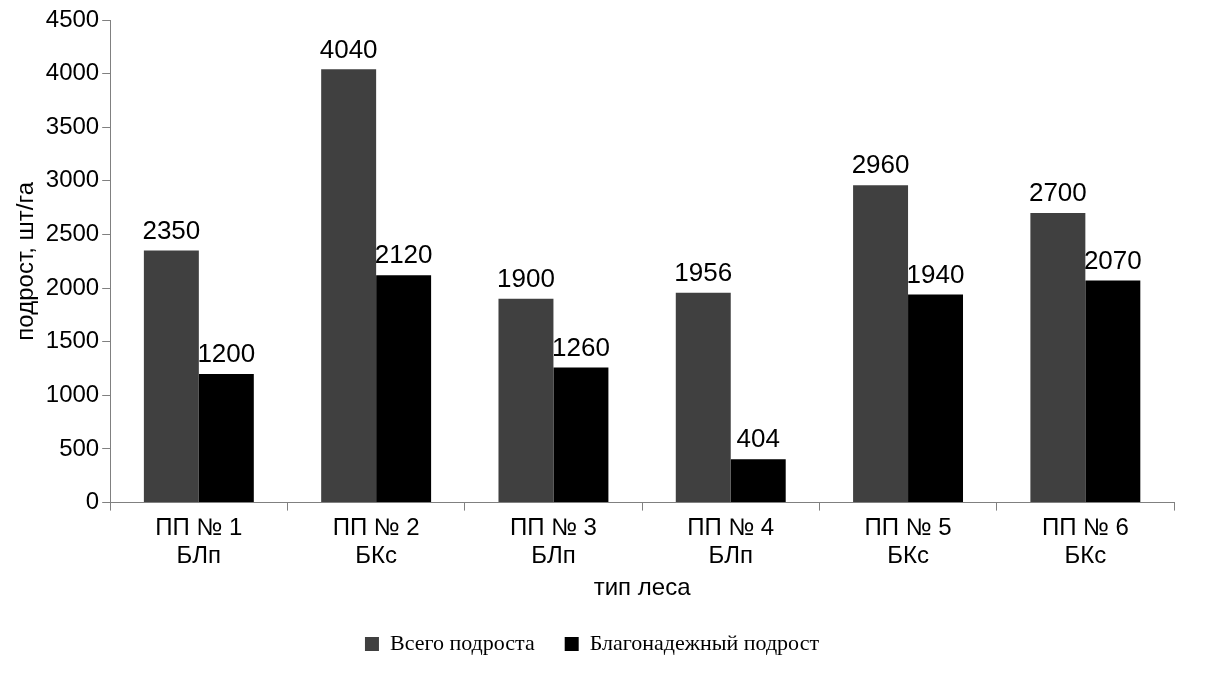 Image resolution: width=1214 pixels, height=675 pixels. I want to click on x-tick-label: ПП № 1 БЛп, so click(199, 540).